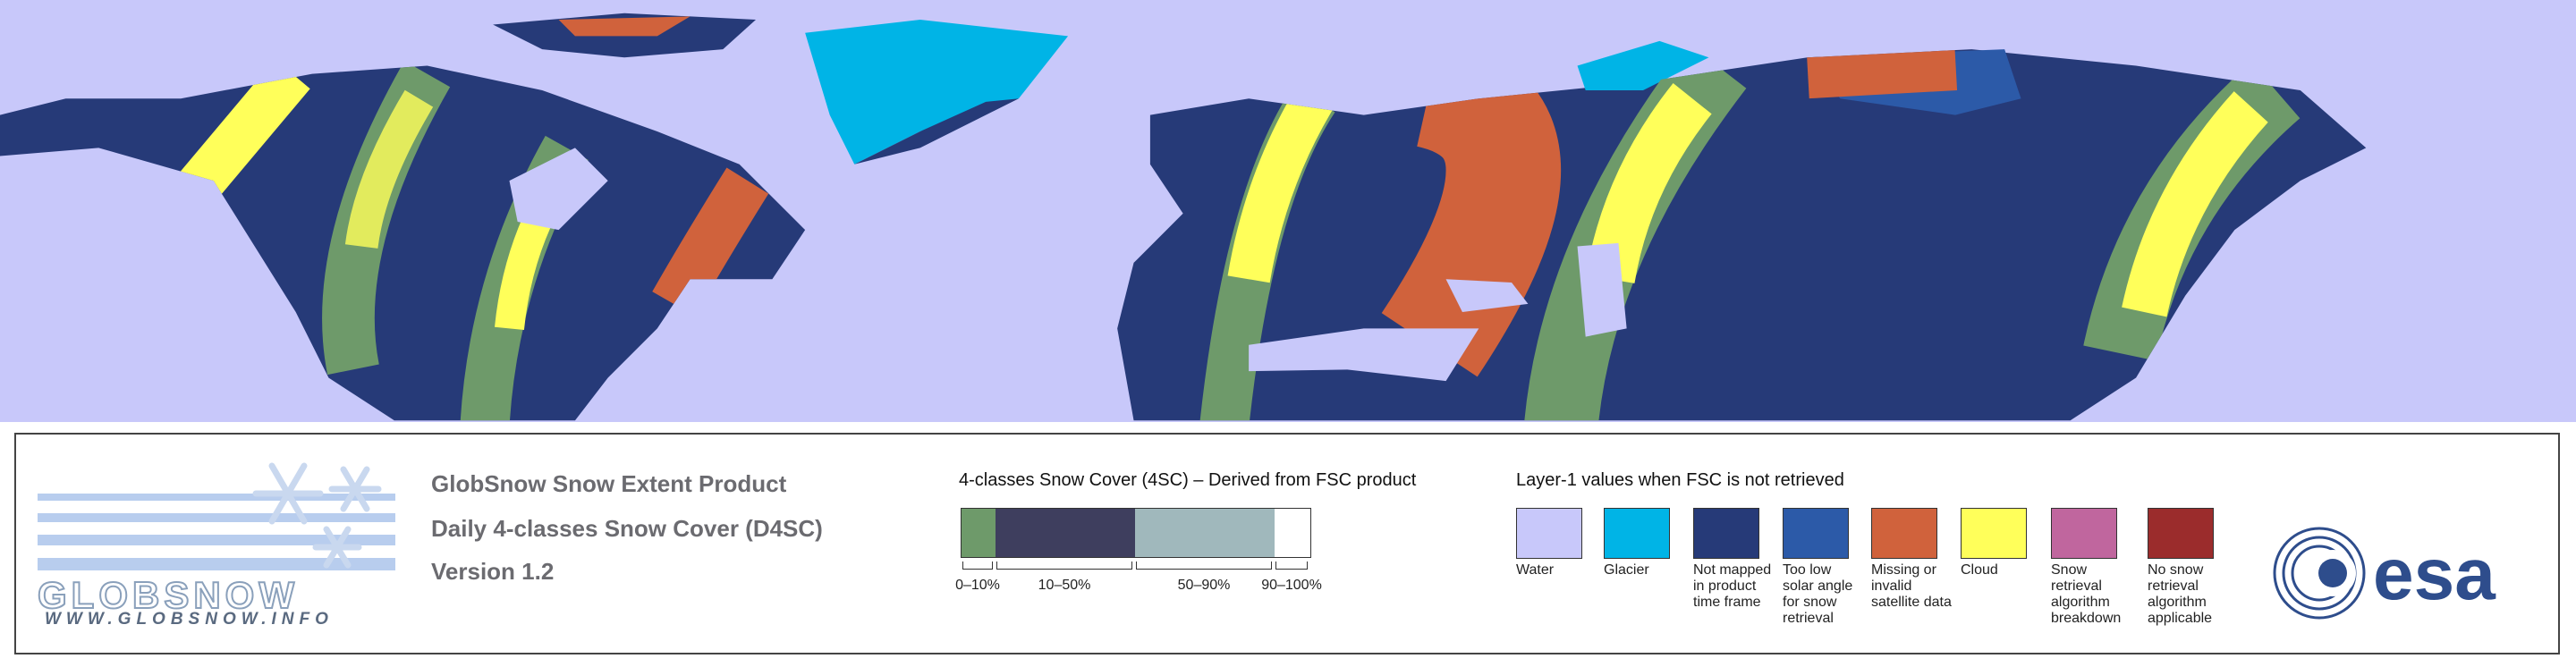 Image resolution: width=2576 pixels, height=667 pixels. What do you see at coordinates (1732, 586) in the screenshot?
I see `layer1-label: Not mapped in product time frame` at bounding box center [1732, 586].